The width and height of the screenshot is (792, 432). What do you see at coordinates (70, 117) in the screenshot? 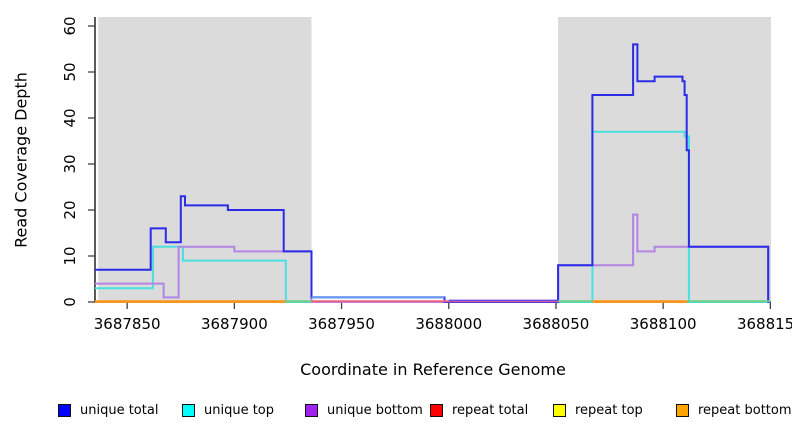
I see `y-tick-label: 40` at bounding box center [70, 117].